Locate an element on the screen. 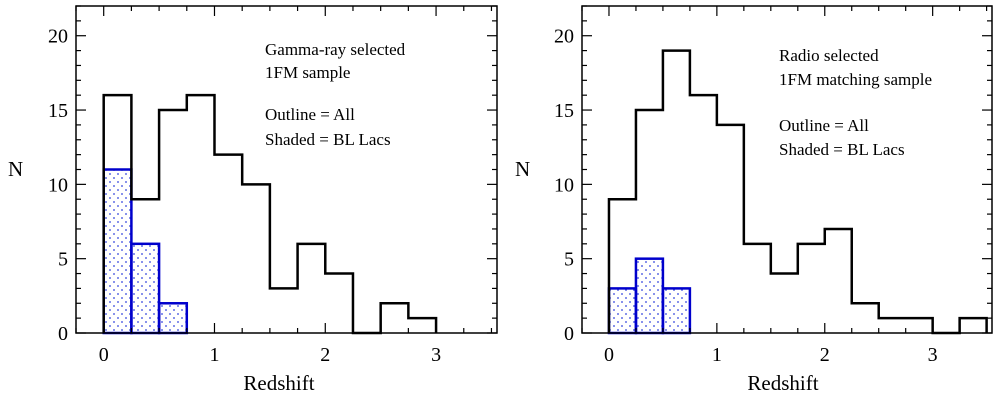 The height and width of the screenshot is (396, 997). annotation-line-2: 1FM sample is located at coordinates (307, 72).